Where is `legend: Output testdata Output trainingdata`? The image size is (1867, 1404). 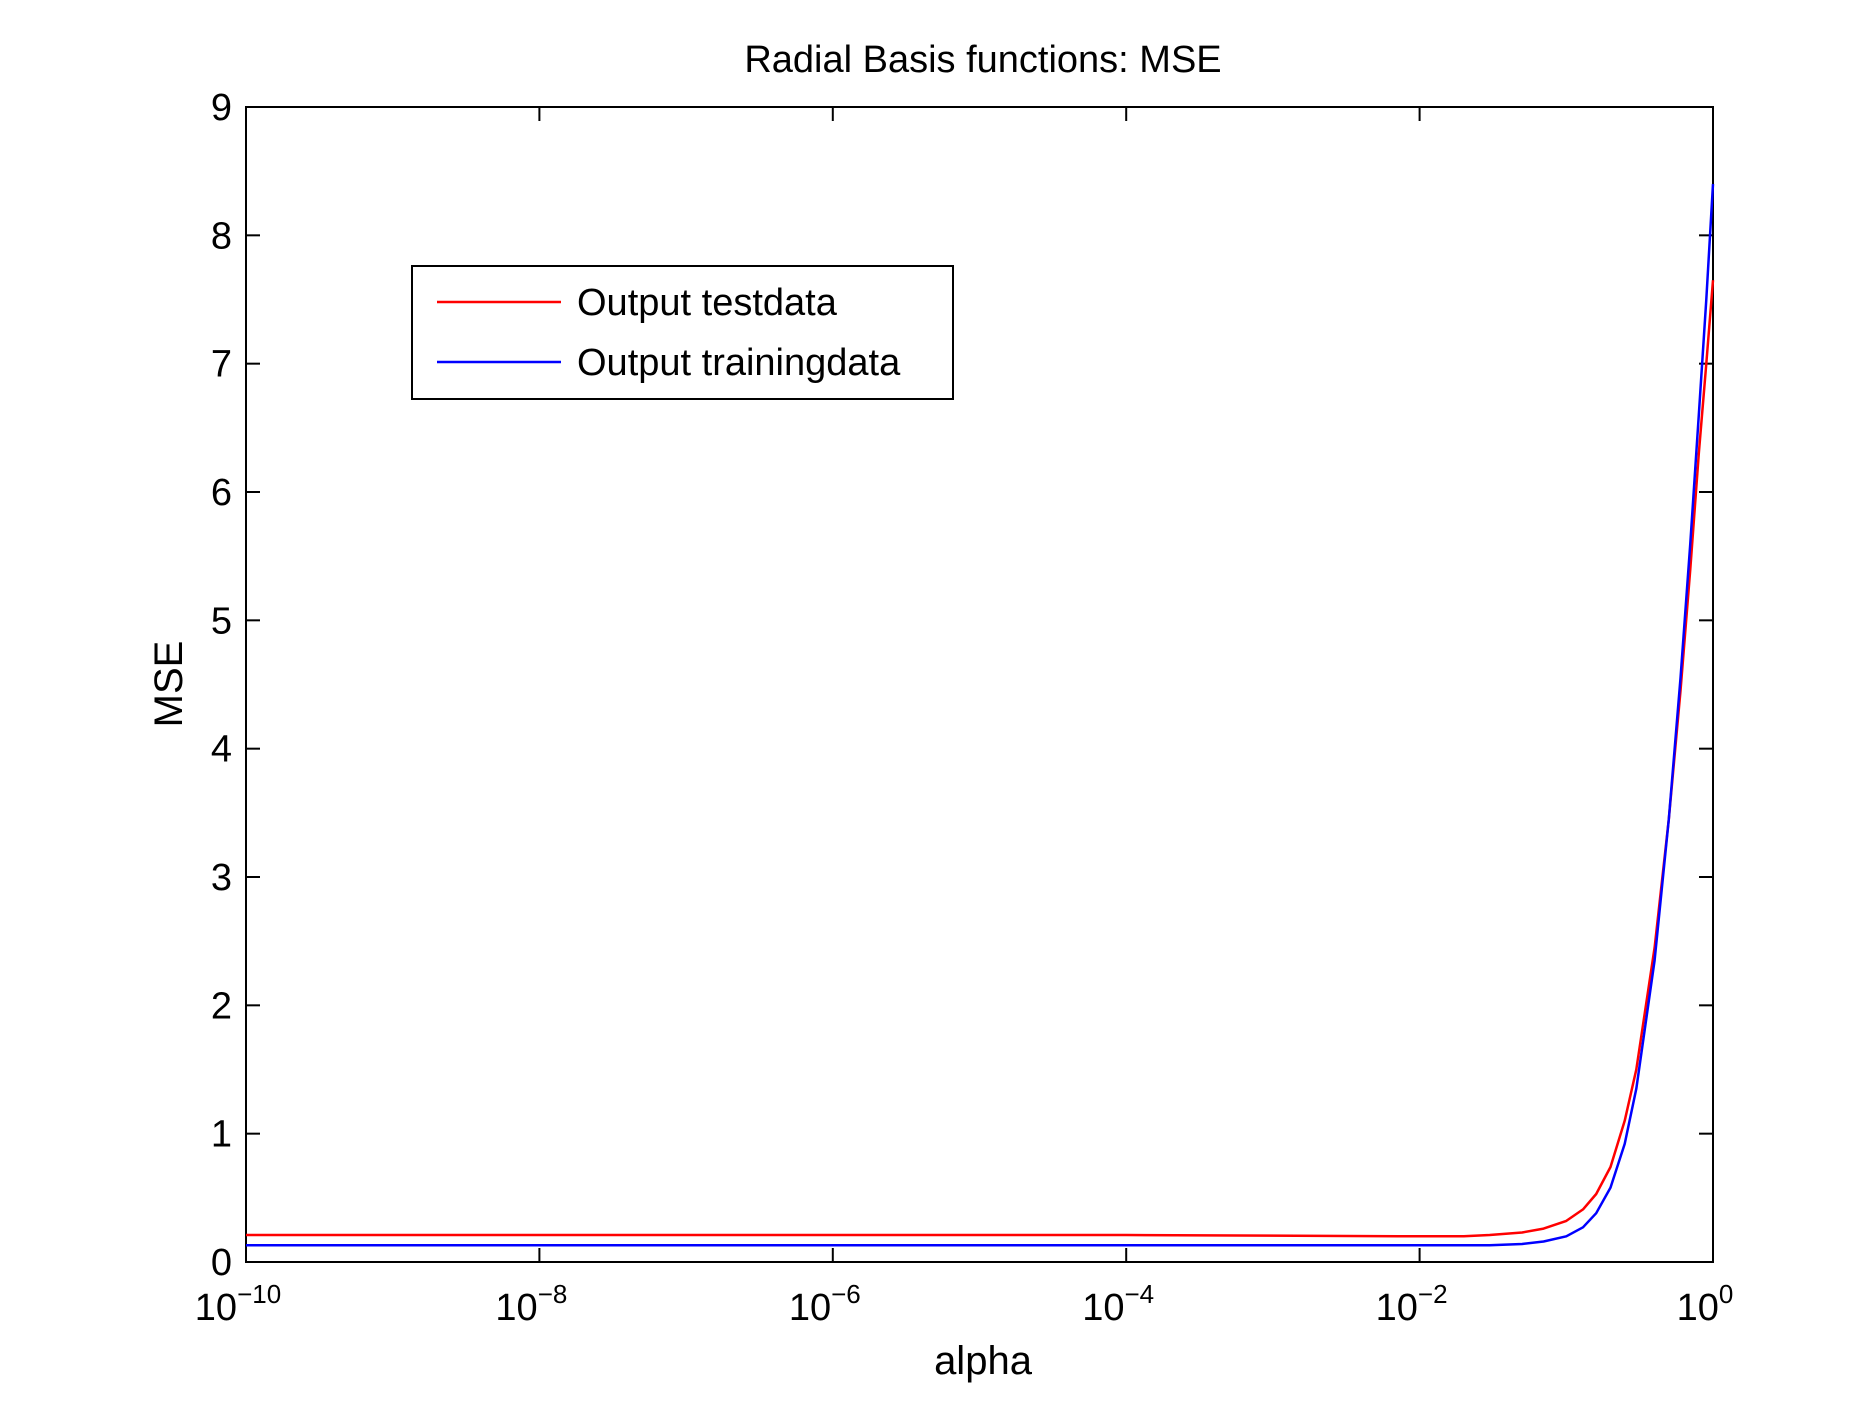 legend: Output testdata Output trainingdata is located at coordinates (682, 332).